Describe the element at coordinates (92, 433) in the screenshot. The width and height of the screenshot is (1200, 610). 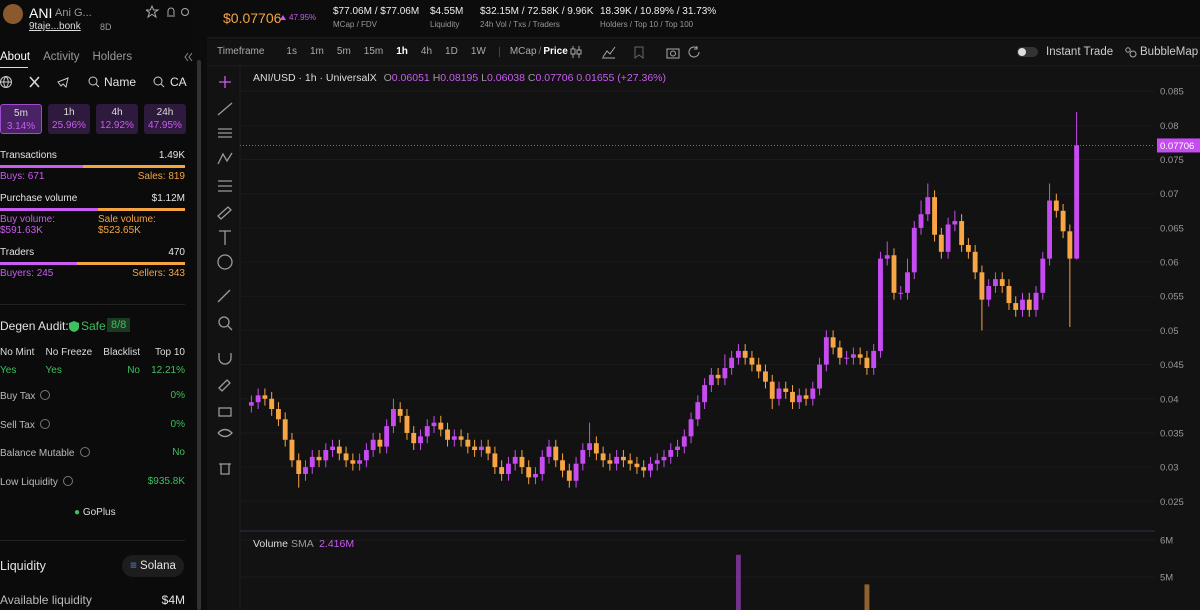
I see `audit-row: Sell Tax 0%` at that location.